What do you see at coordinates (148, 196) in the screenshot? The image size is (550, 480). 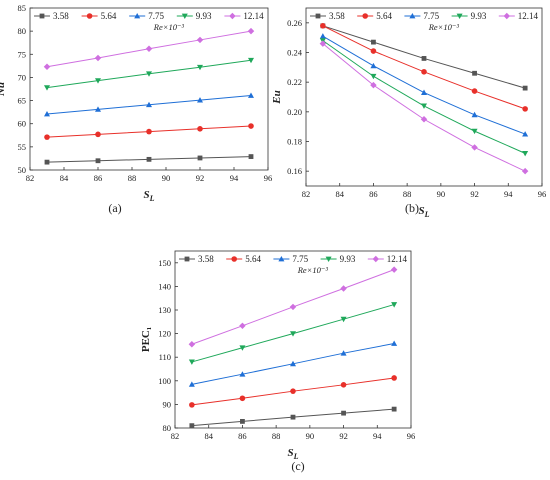 I see `x-axis-label: SL` at bounding box center [148, 196].